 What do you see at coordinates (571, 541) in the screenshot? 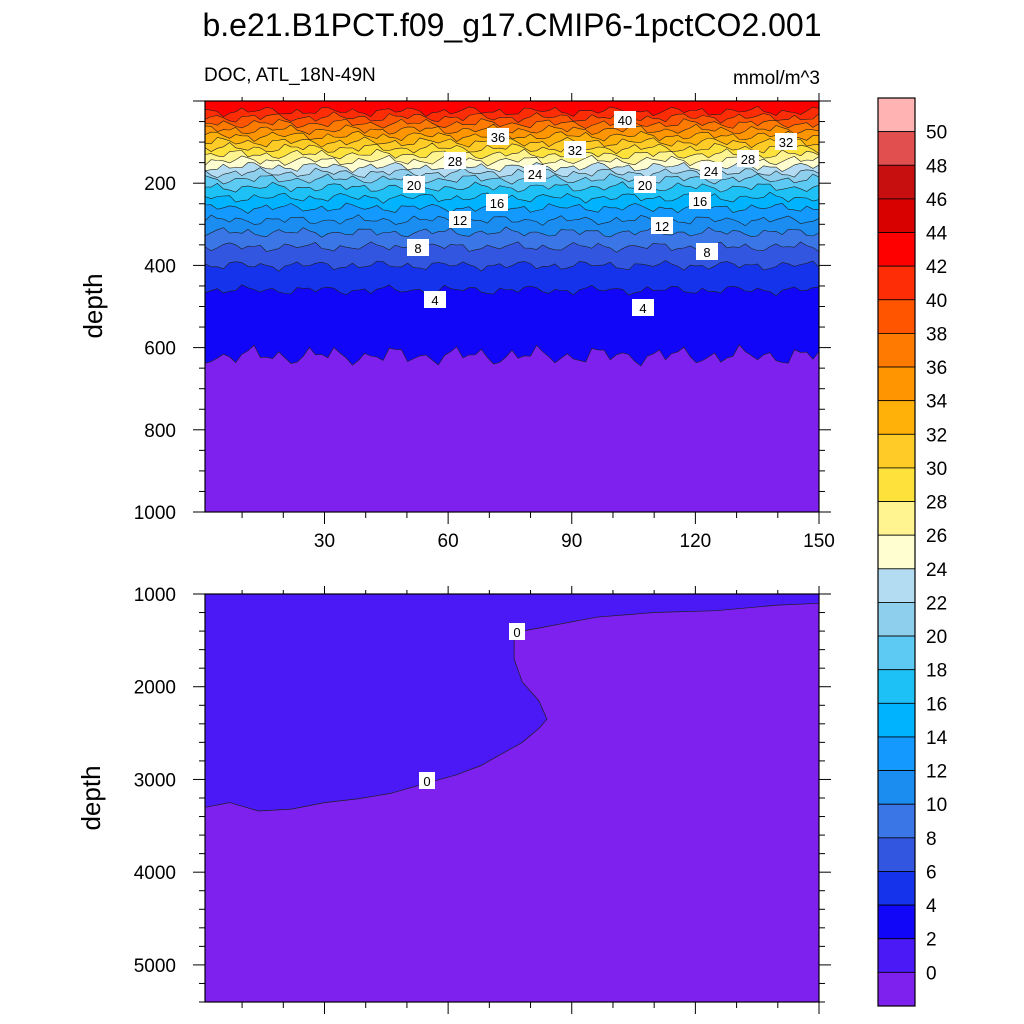
I see `top-x-tick-label: 90` at bounding box center [571, 541].